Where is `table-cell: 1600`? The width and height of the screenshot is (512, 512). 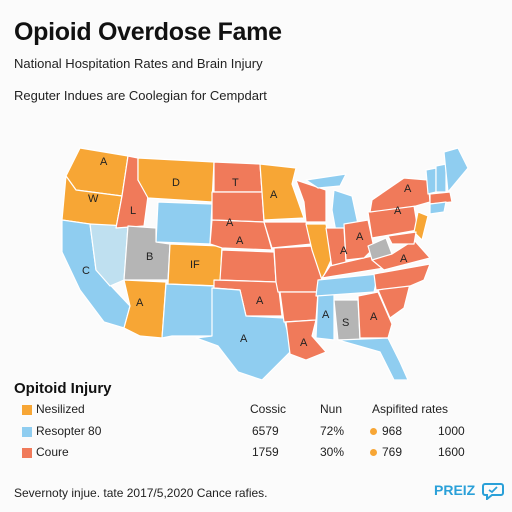
table-cell: 1600 is located at coordinates (451, 452).